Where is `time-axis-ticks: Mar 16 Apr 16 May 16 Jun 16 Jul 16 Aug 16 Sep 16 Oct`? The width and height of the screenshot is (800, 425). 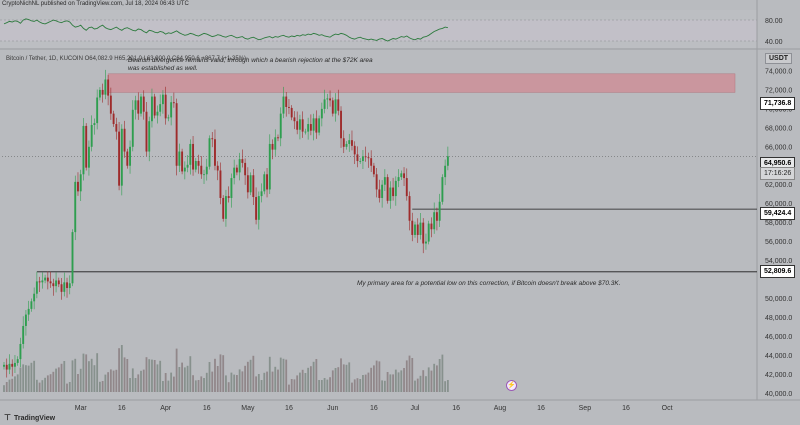
time-axis-ticks: Mar 16 Apr 16 May 16 Jun 16 Jul 16 Aug 16 Sep 16 Oct is located at coordinates (374, 408).